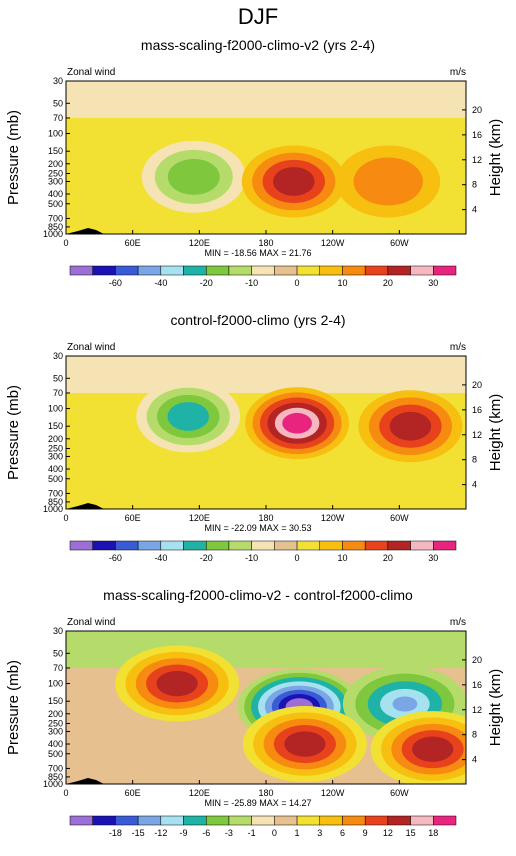  Describe the element at coordinates (55, 768) in the screenshot. I see `pressure-tick-label: 700` at that location.